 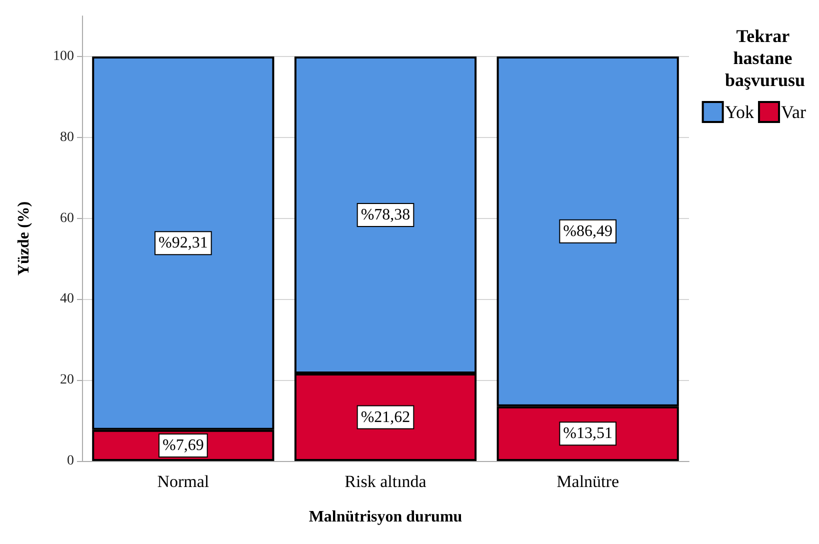 I want to click on y-tick-label: 80, so click(x=67, y=137).